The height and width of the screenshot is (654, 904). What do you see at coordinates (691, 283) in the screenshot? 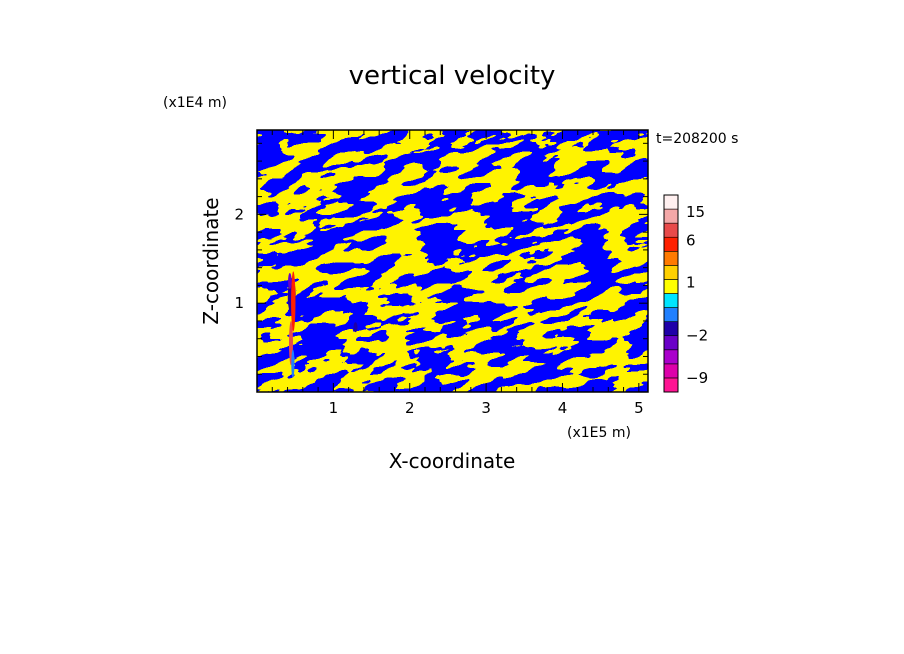
I see `colorbar-tick-label: 1` at bounding box center [691, 283].